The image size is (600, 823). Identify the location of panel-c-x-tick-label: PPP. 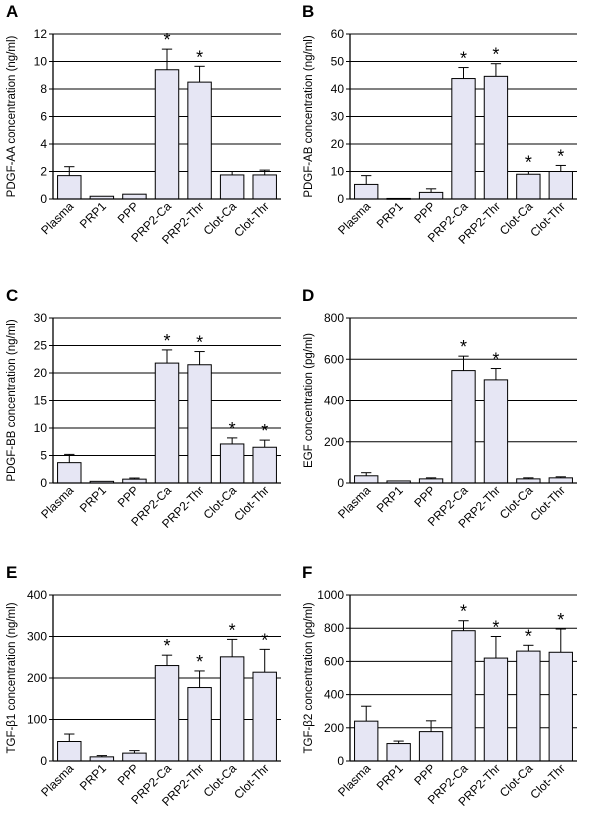
(128, 496).